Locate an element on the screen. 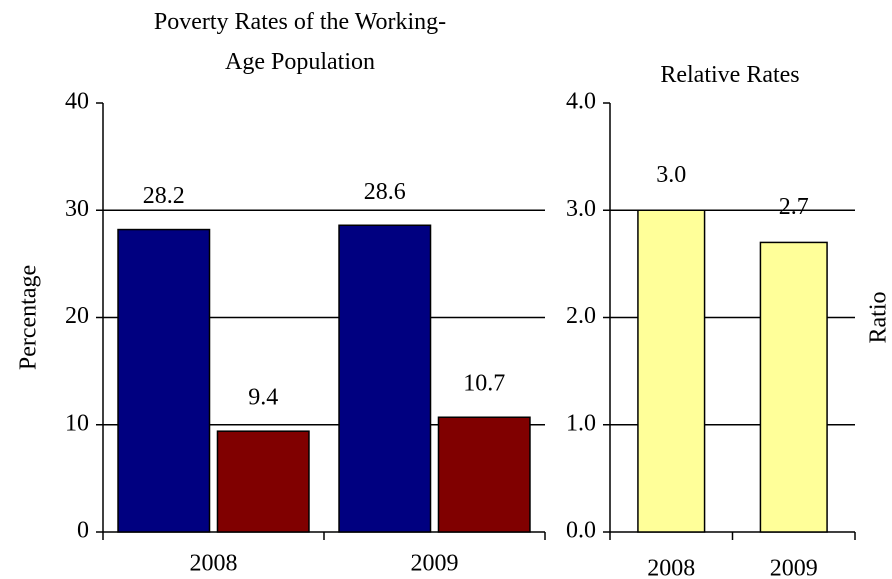 The width and height of the screenshot is (892, 579). y-axis-label: Ratio is located at coordinates (879, 318).